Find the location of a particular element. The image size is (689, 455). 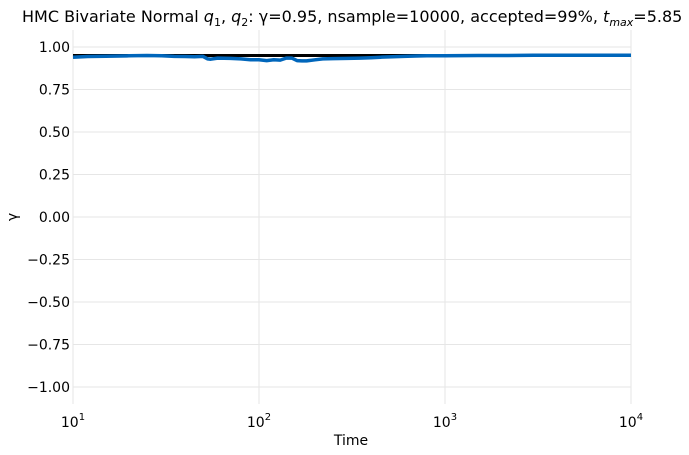

x-tick-label: 10⁴ is located at coordinates (631, 421).